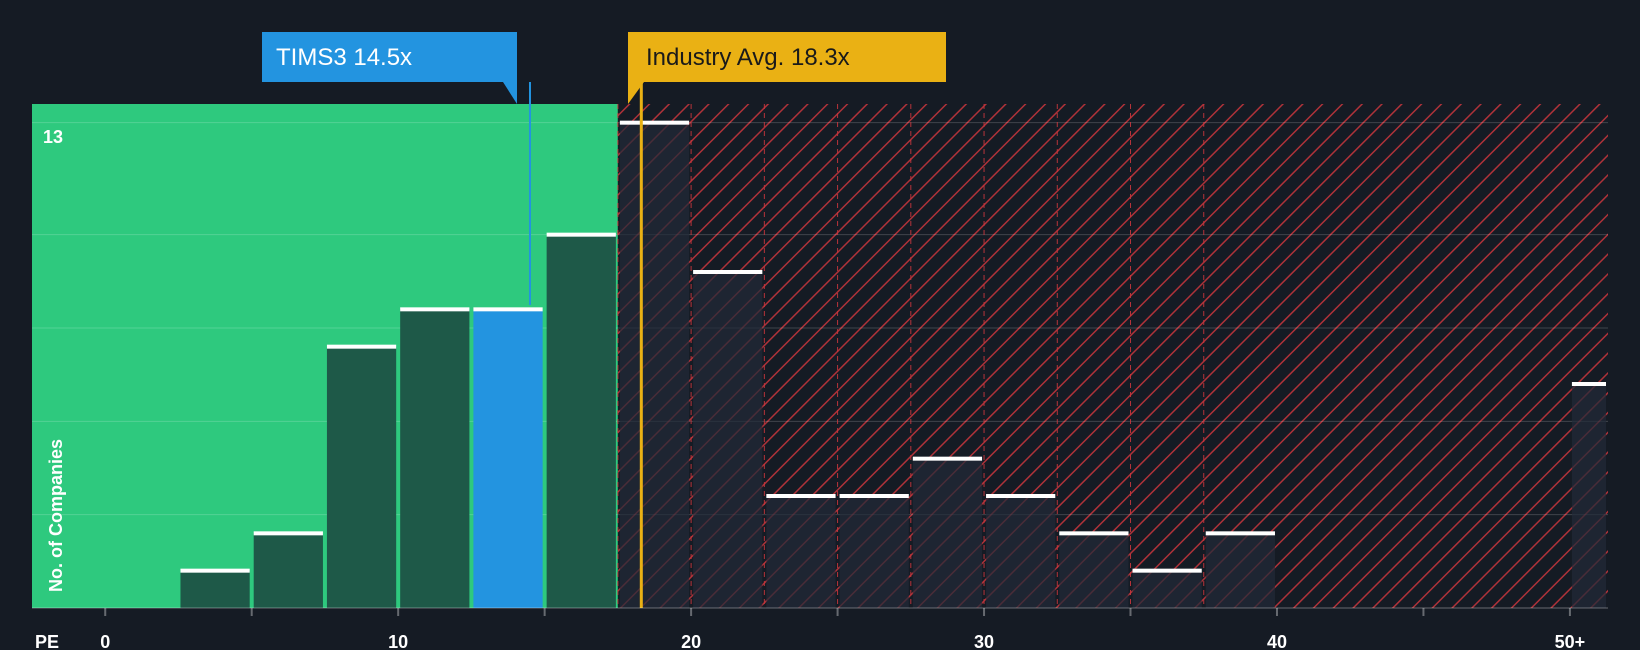 This screenshot has height=650, width=1640. I want to click on bar-company, so click(508, 458).